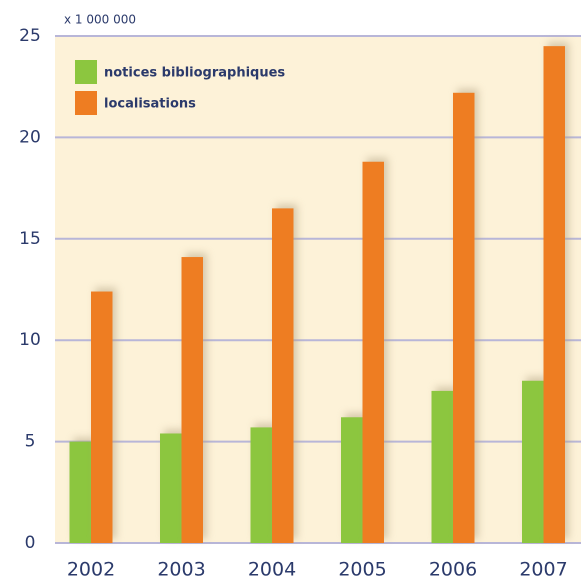  What do you see at coordinates (543, 570) in the screenshot?
I see `x-tick-label: 2007` at bounding box center [543, 570].